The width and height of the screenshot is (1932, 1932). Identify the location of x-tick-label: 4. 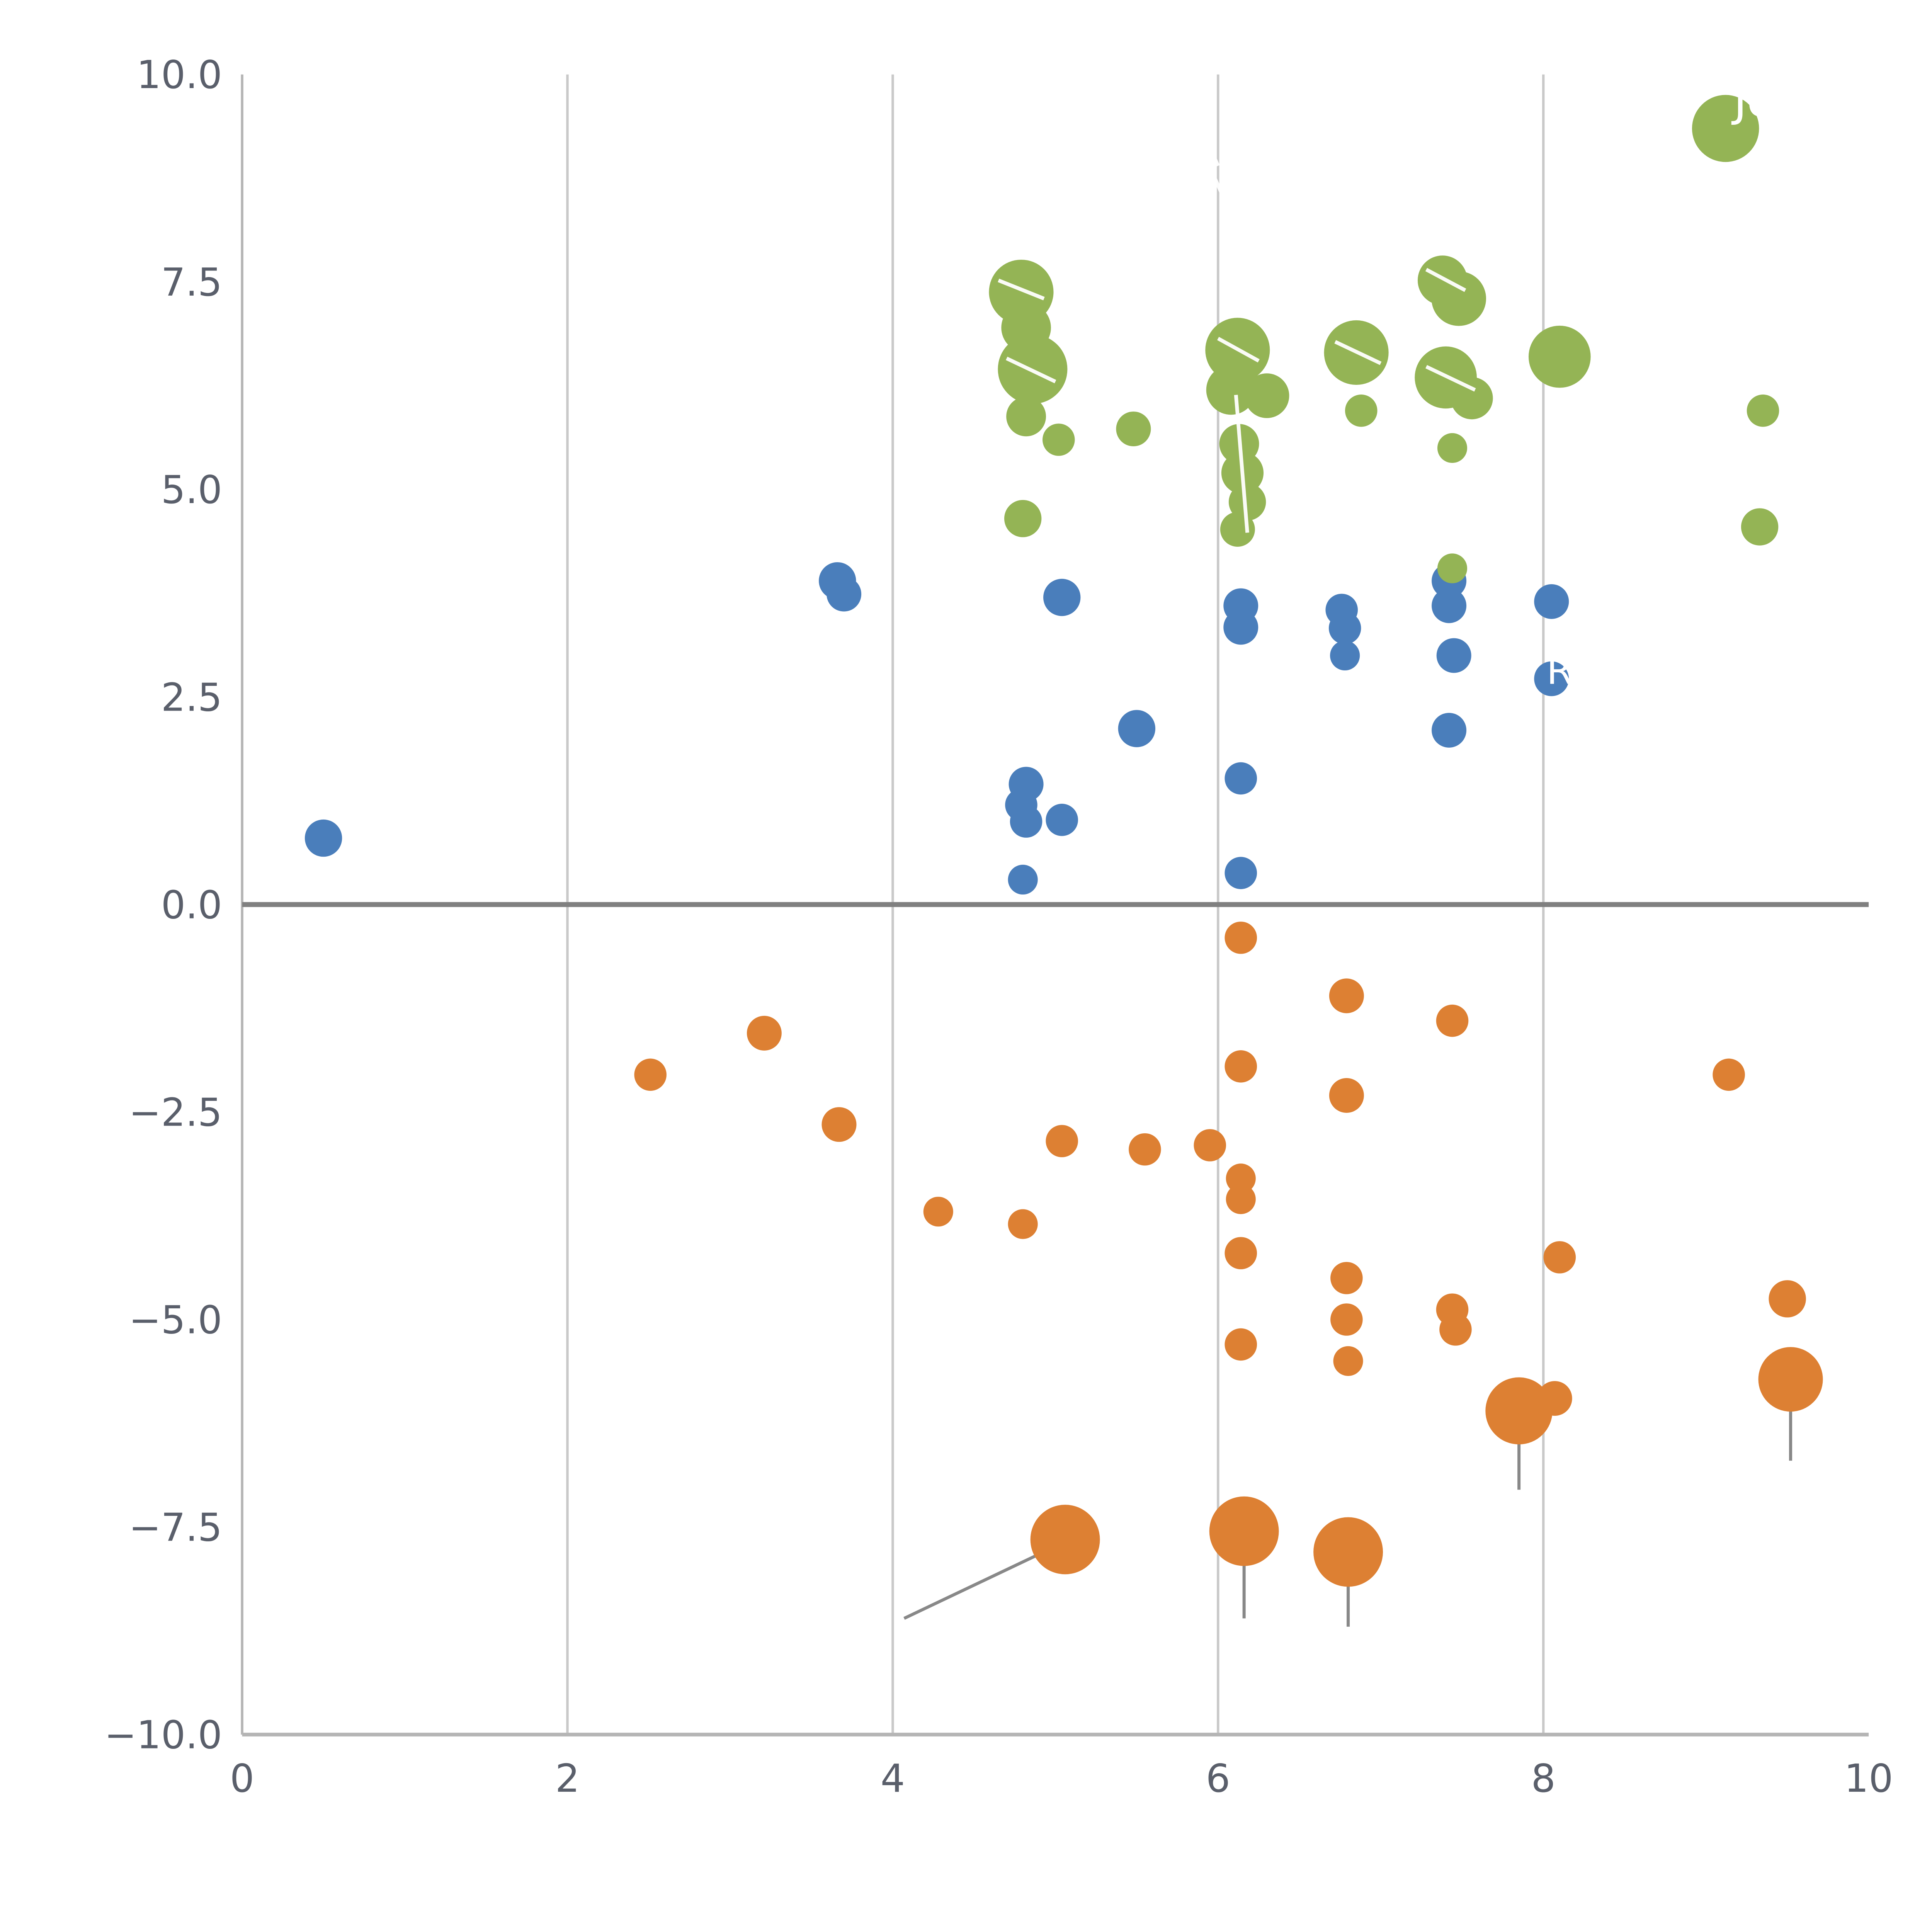
(893, 1779).